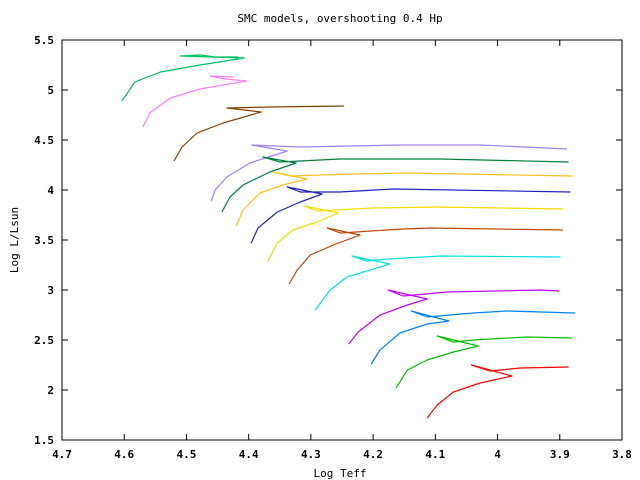  Describe the element at coordinates (50, 90) in the screenshot. I see `y-tick-label: 5` at that location.